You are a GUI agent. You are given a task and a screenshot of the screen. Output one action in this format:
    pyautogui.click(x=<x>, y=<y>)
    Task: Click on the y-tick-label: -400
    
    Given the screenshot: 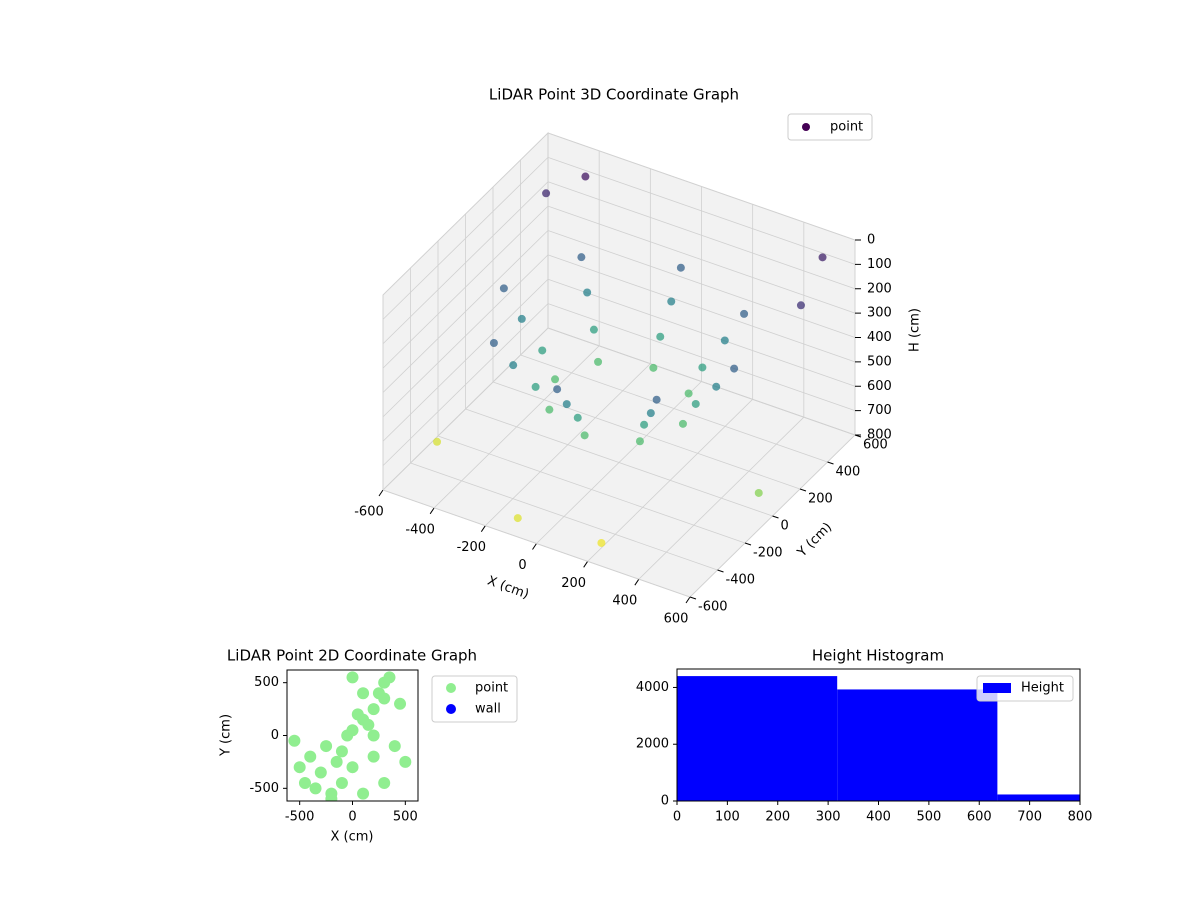 What is the action you would take?
    pyautogui.click(x=741, y=580)
    